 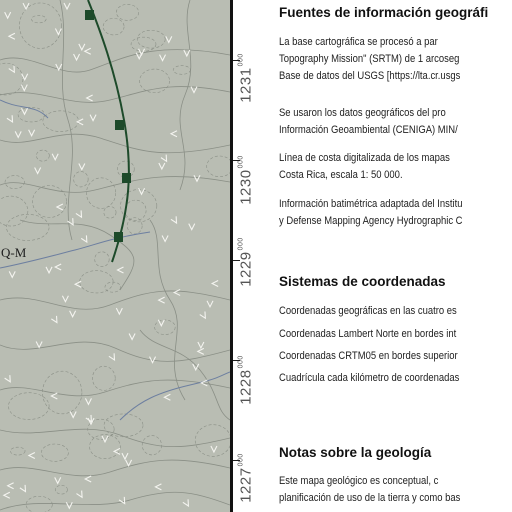 What do you see at coordinates (341, 175) in the screenshot?
I see `sources-line: Costa Rica, escala 1: 50 000.` at bounding box center [341, 175].